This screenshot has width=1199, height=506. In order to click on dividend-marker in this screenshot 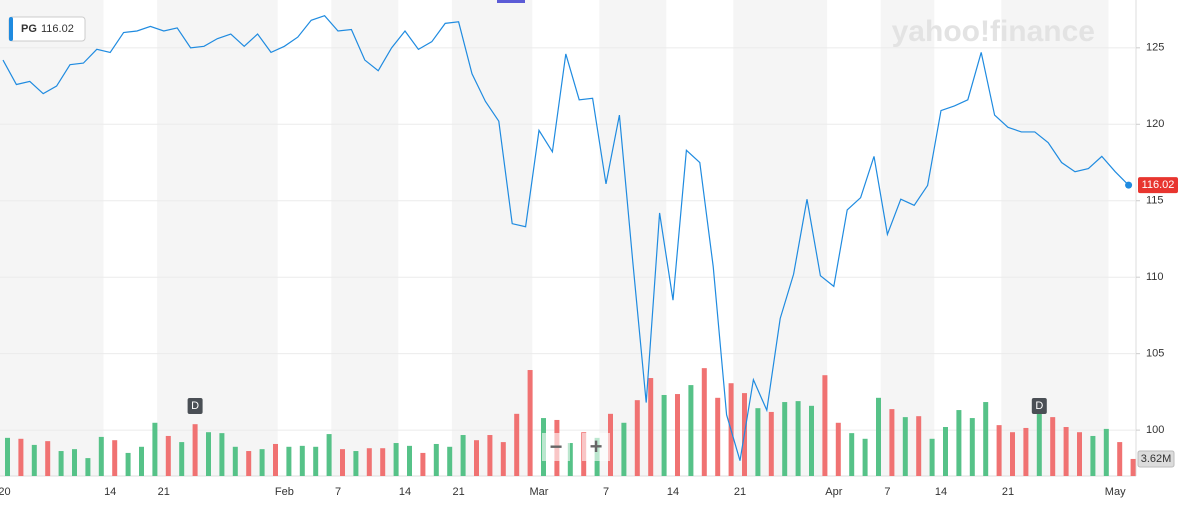, I will do `click(1039, 406)`.